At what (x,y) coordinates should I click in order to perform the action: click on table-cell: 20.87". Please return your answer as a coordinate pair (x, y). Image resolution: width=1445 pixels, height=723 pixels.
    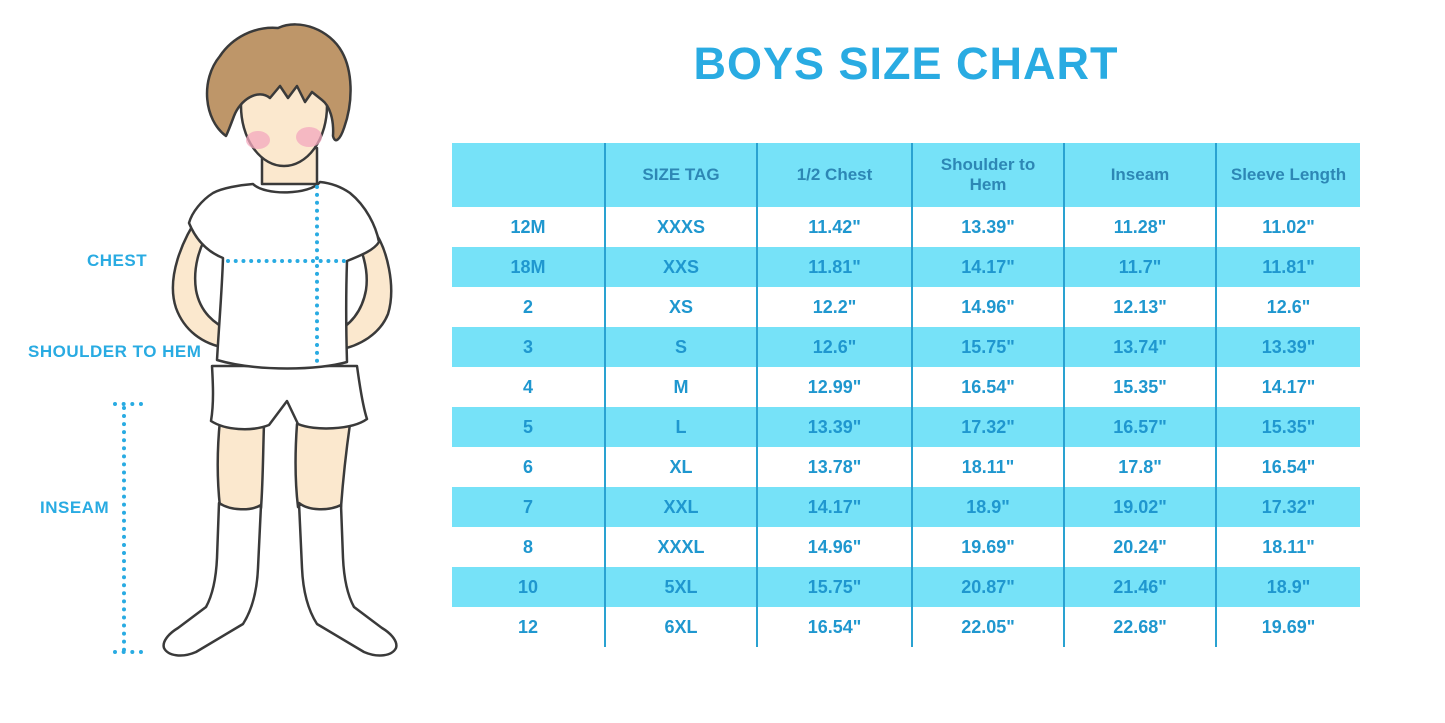
    Looking at the image, I should click on (987, 587).